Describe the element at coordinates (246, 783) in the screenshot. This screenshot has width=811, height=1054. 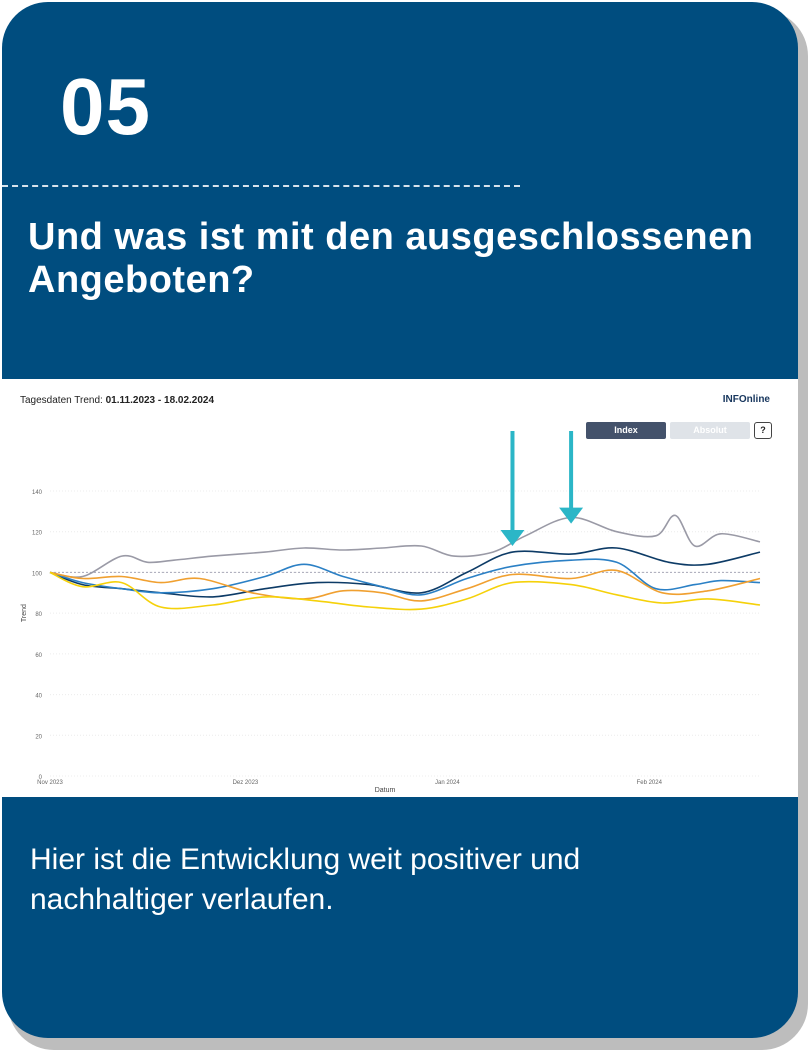
I see `x-tick-label: Dez 2023` at that location.